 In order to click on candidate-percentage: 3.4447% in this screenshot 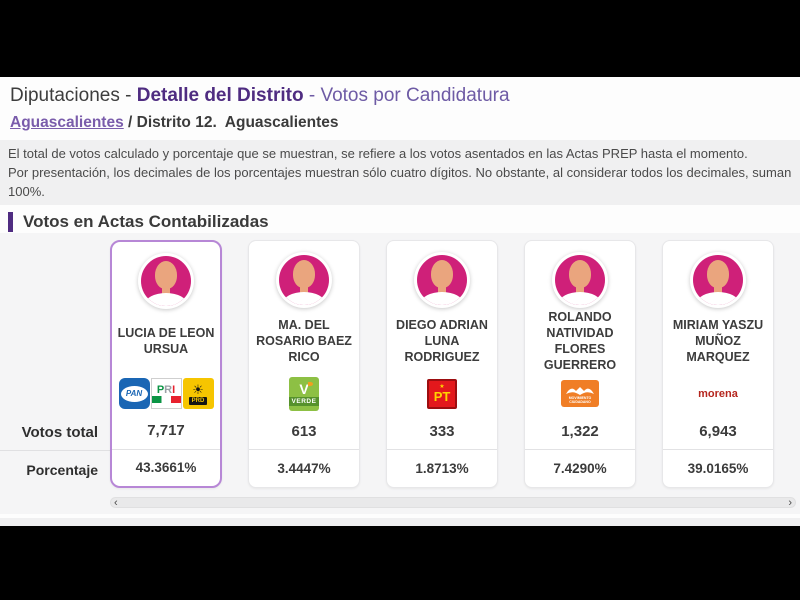, I will do `click(304, 468)`.